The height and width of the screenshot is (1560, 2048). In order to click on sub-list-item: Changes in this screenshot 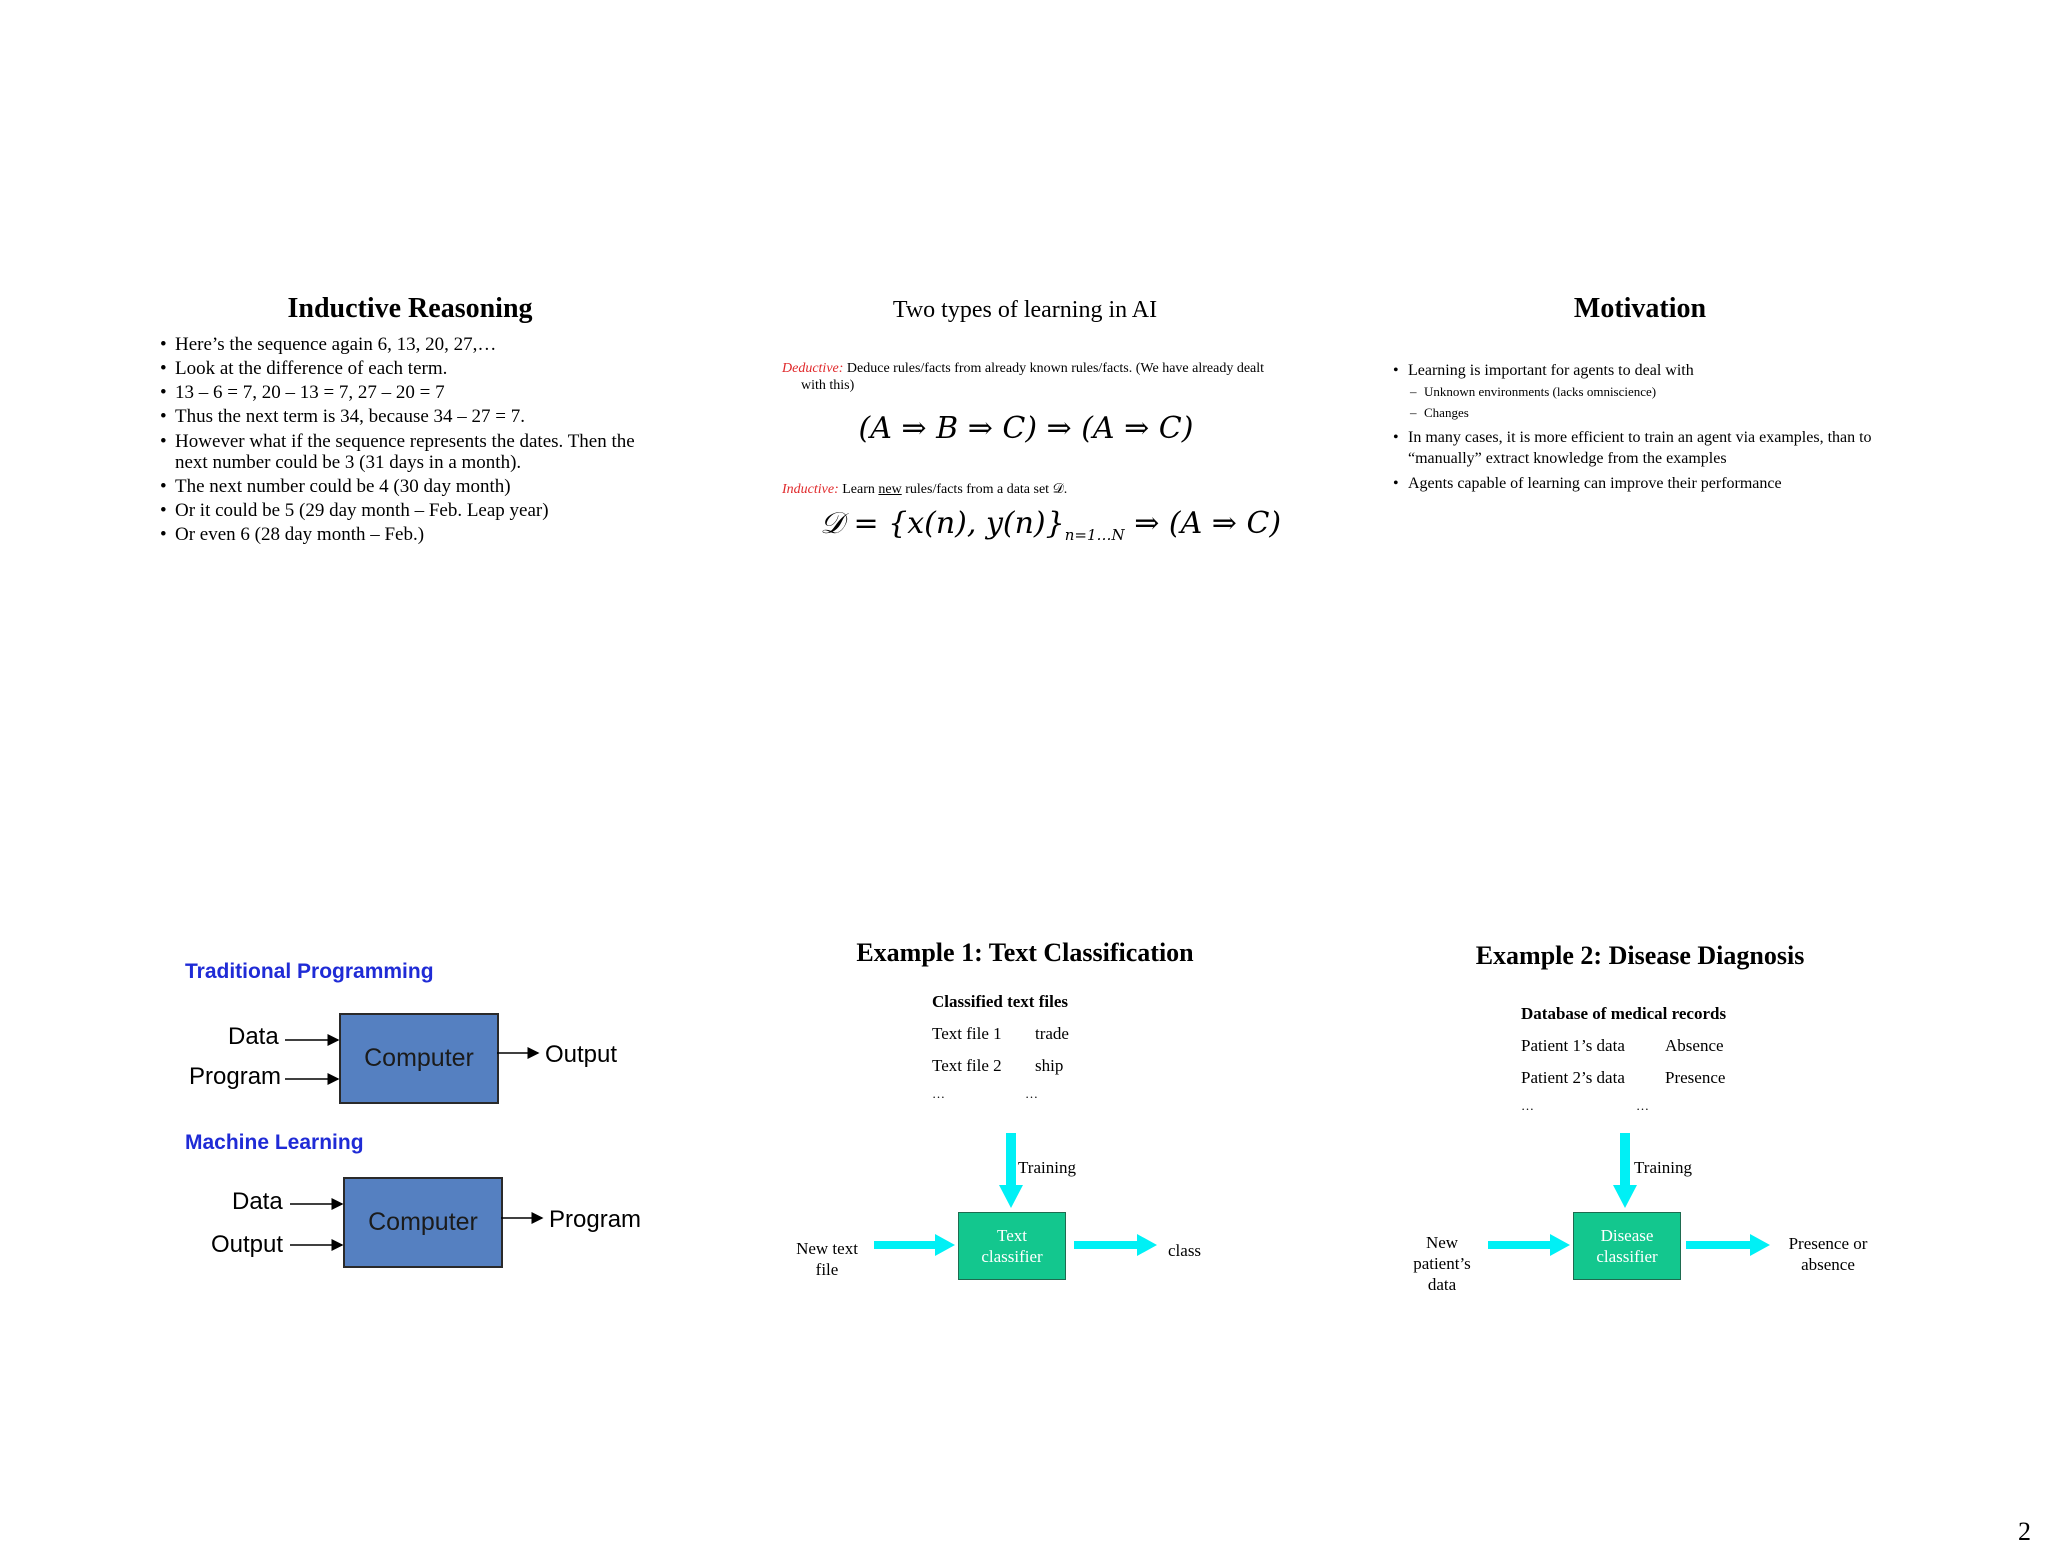, I will do `click(1651, 412)`.